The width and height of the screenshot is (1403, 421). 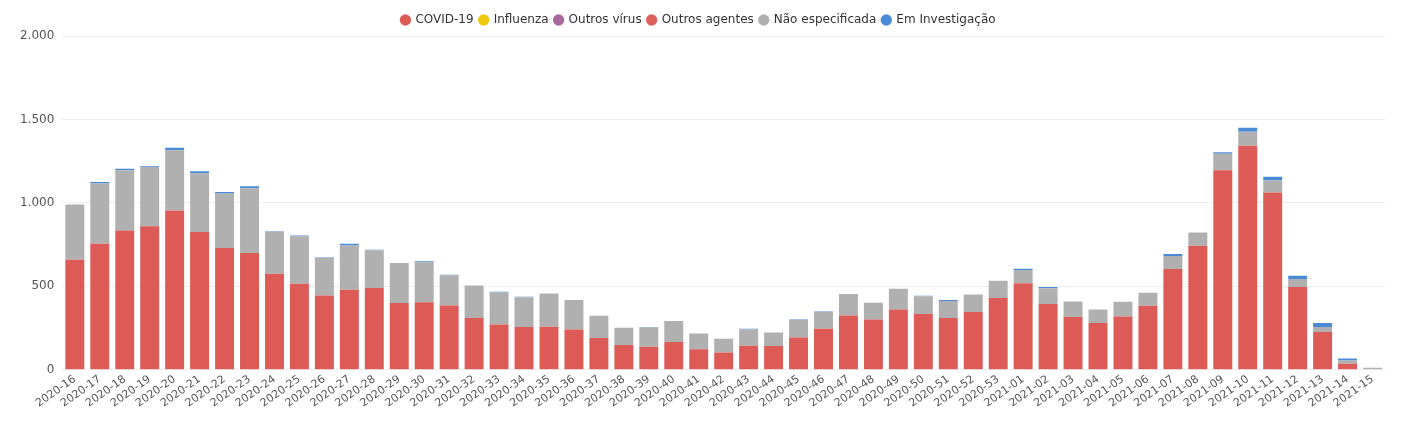 I want to click on y-tick-label: 2.000, so click(x=37, y=35).